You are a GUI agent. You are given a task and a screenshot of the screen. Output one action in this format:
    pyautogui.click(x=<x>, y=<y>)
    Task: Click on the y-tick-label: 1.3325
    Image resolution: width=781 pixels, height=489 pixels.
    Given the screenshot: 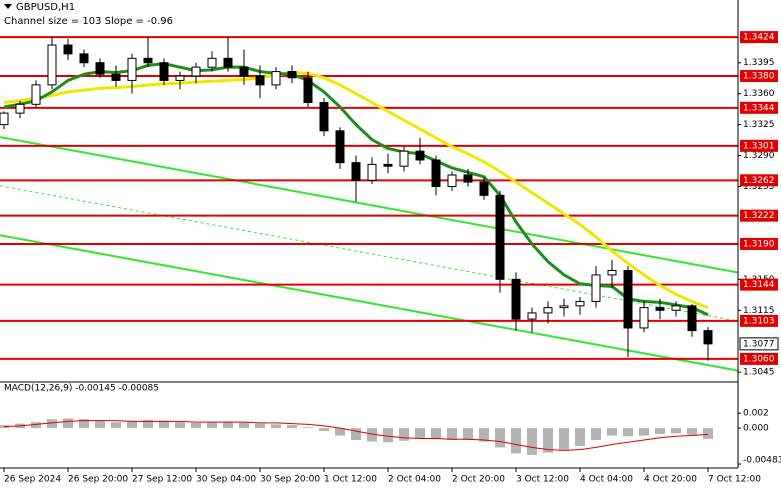 What is the action you would take?
    pyautogui.click(x=759, y=125)
    